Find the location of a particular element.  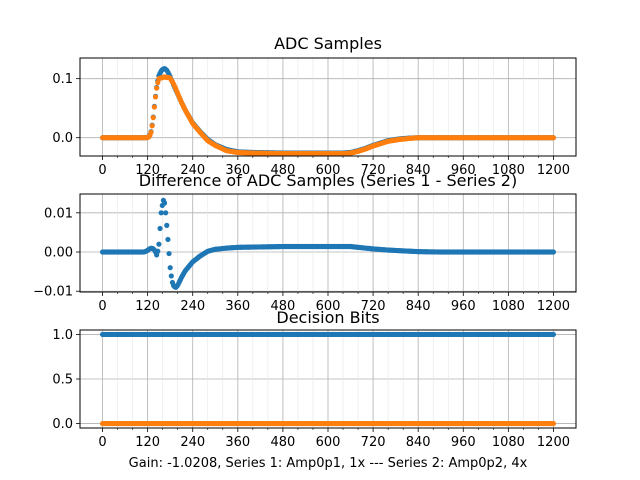

decision-bits-ytick-label: 1.0 is located at coordinates (62, 335).